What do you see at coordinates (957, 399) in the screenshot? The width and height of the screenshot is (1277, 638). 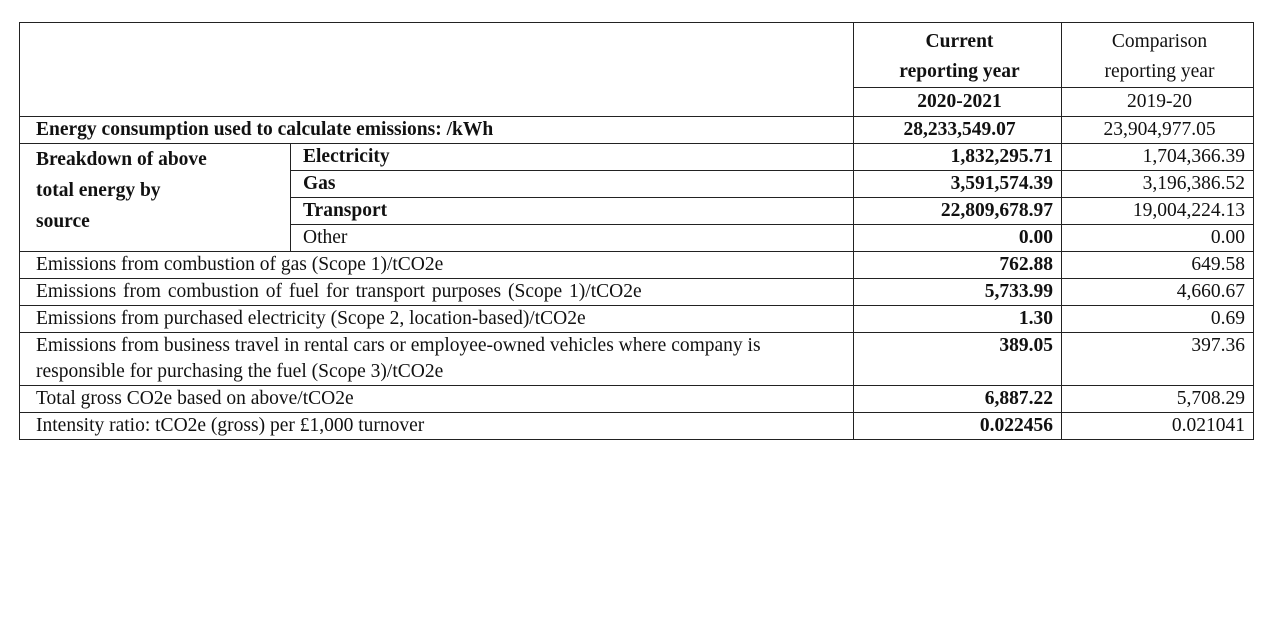 I see `emission-current-value: 6,887.22` at bounding box center [957, 399].